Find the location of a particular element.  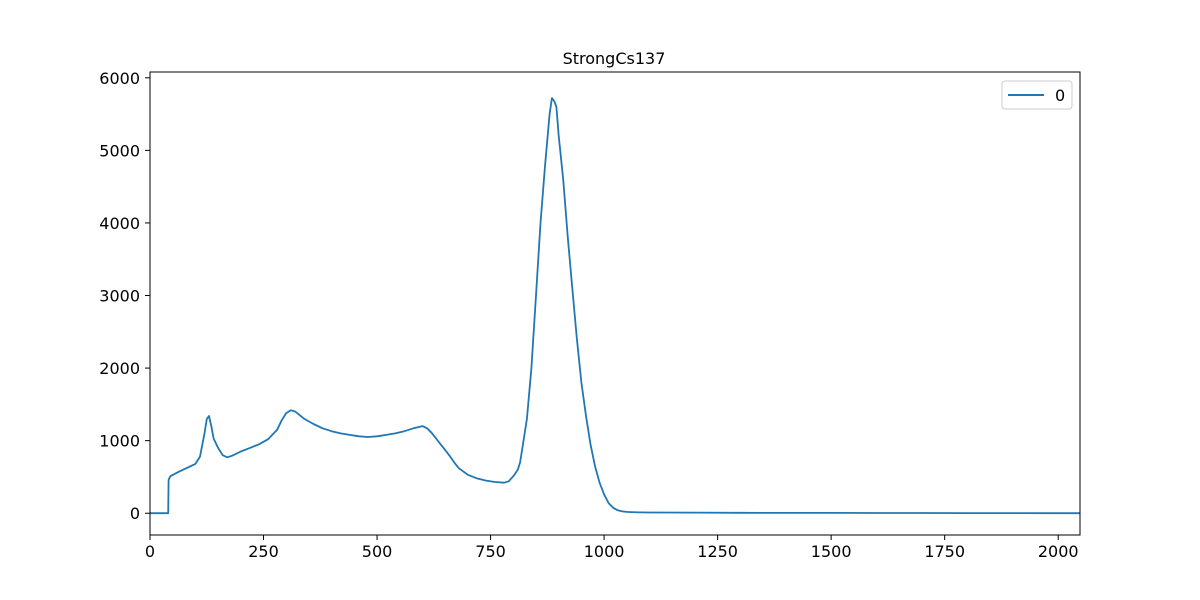

x-tick-label: 0 is located at coordinates (150, 551).